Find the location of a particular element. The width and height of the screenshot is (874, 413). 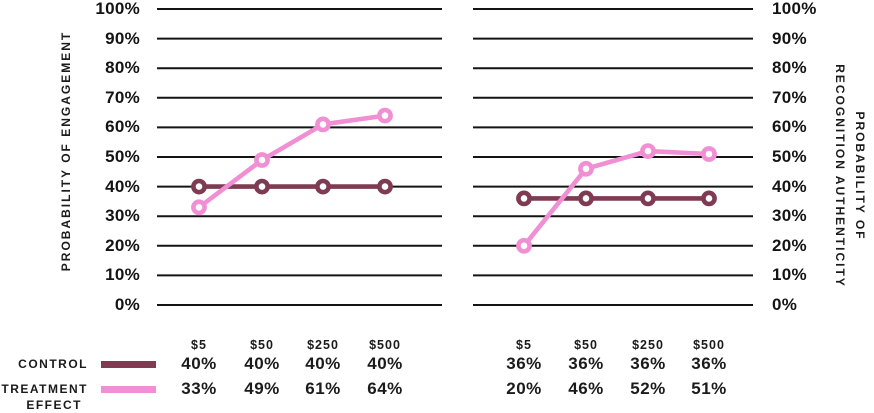

legend-treatment-swatch is located at coordinates (128, 389).